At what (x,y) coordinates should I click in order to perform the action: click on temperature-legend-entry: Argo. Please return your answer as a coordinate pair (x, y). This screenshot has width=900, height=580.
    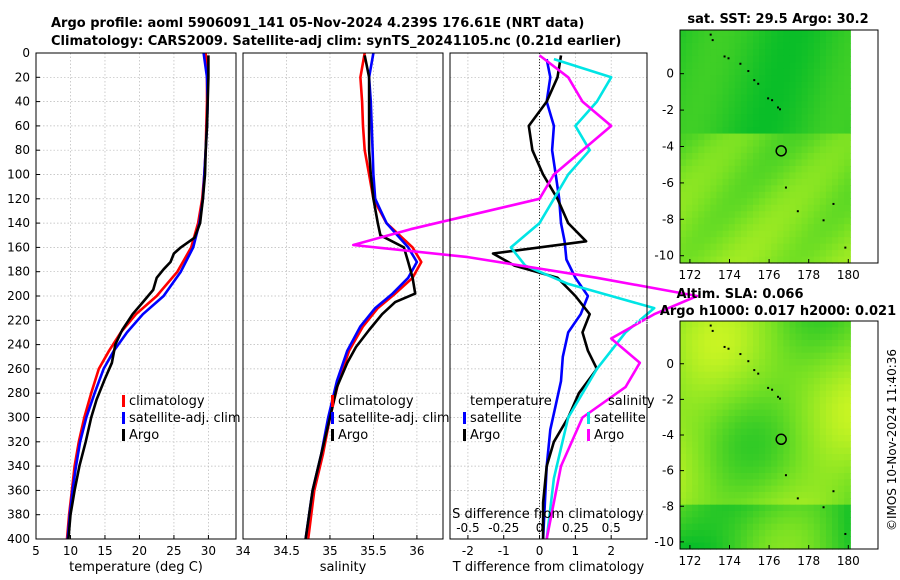
    Looking at the image, I should click on (144, 435).